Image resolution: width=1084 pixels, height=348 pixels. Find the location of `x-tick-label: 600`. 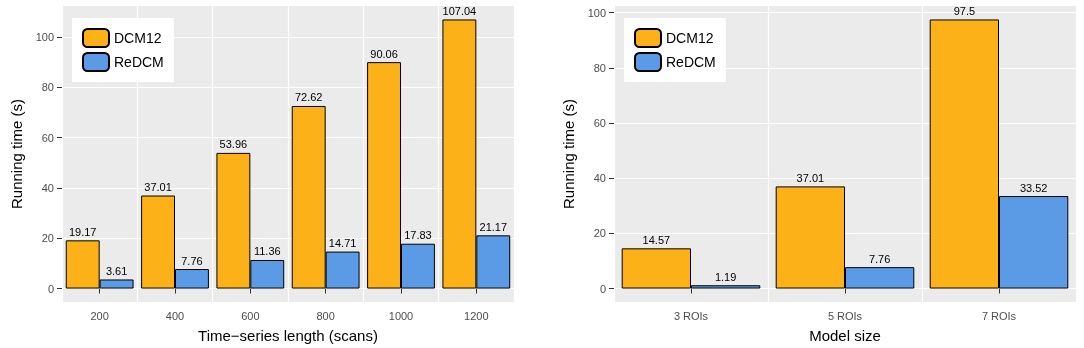

x-tick-label: 600 is located at coordinates (250, 315).